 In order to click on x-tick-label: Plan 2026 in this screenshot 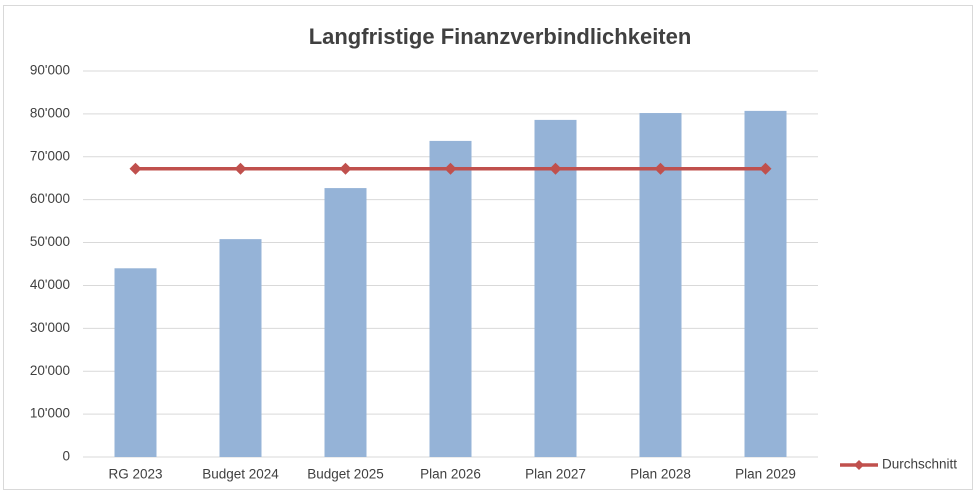, I will do `click(450, 474)`.